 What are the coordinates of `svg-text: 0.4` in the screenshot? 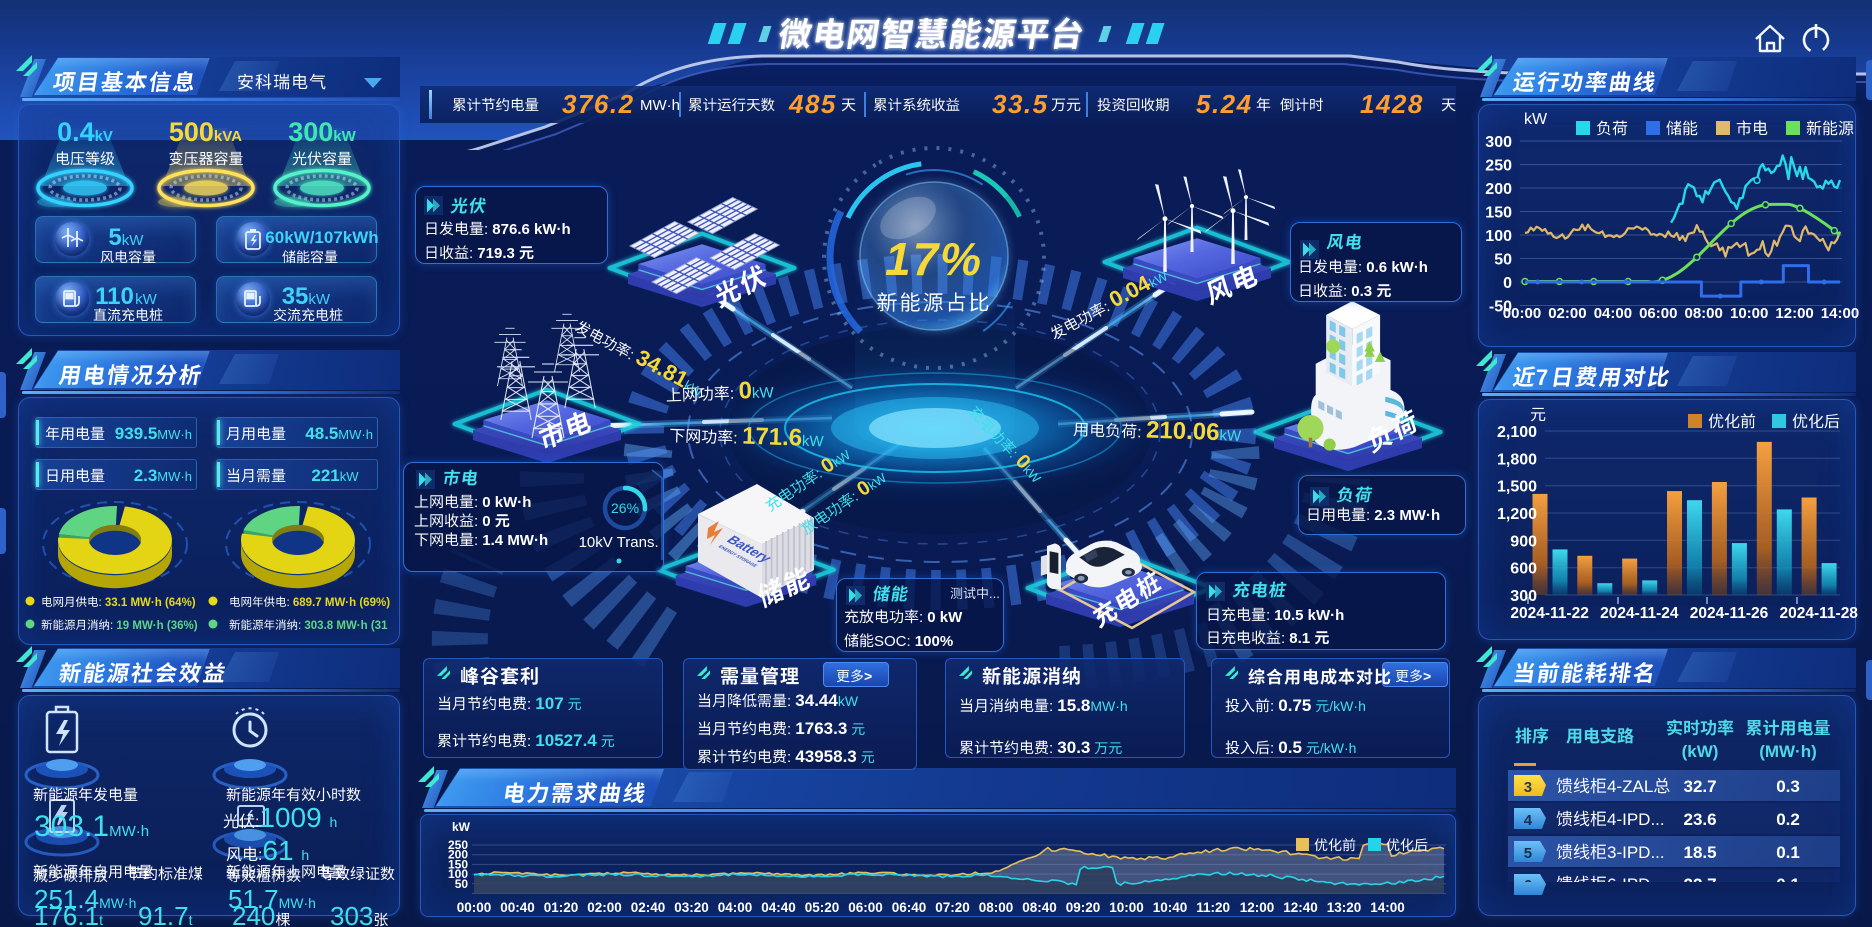 It's located at (76, 132).